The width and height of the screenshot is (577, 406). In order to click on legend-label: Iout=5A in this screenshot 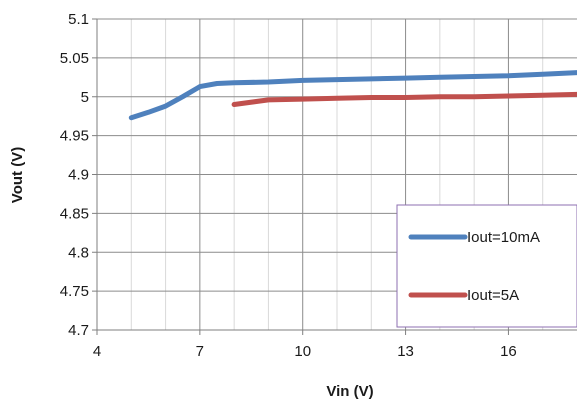, I will do `click(493, 295)`.